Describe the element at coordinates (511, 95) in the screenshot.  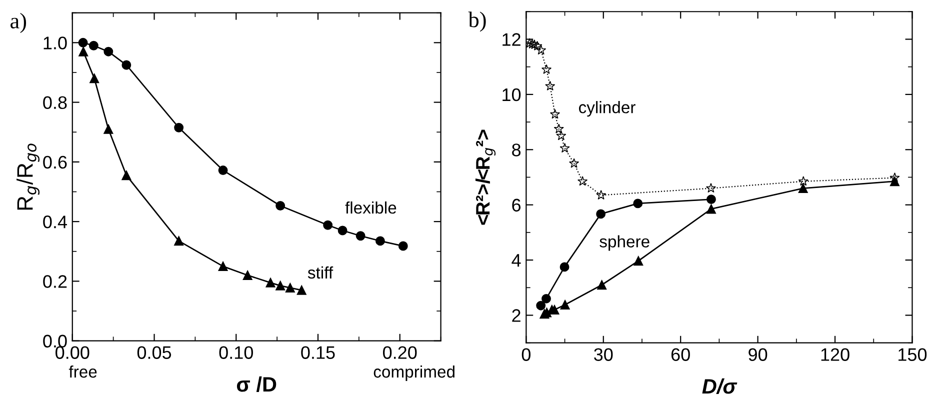
I see `y-tick-label: 10` at that location.